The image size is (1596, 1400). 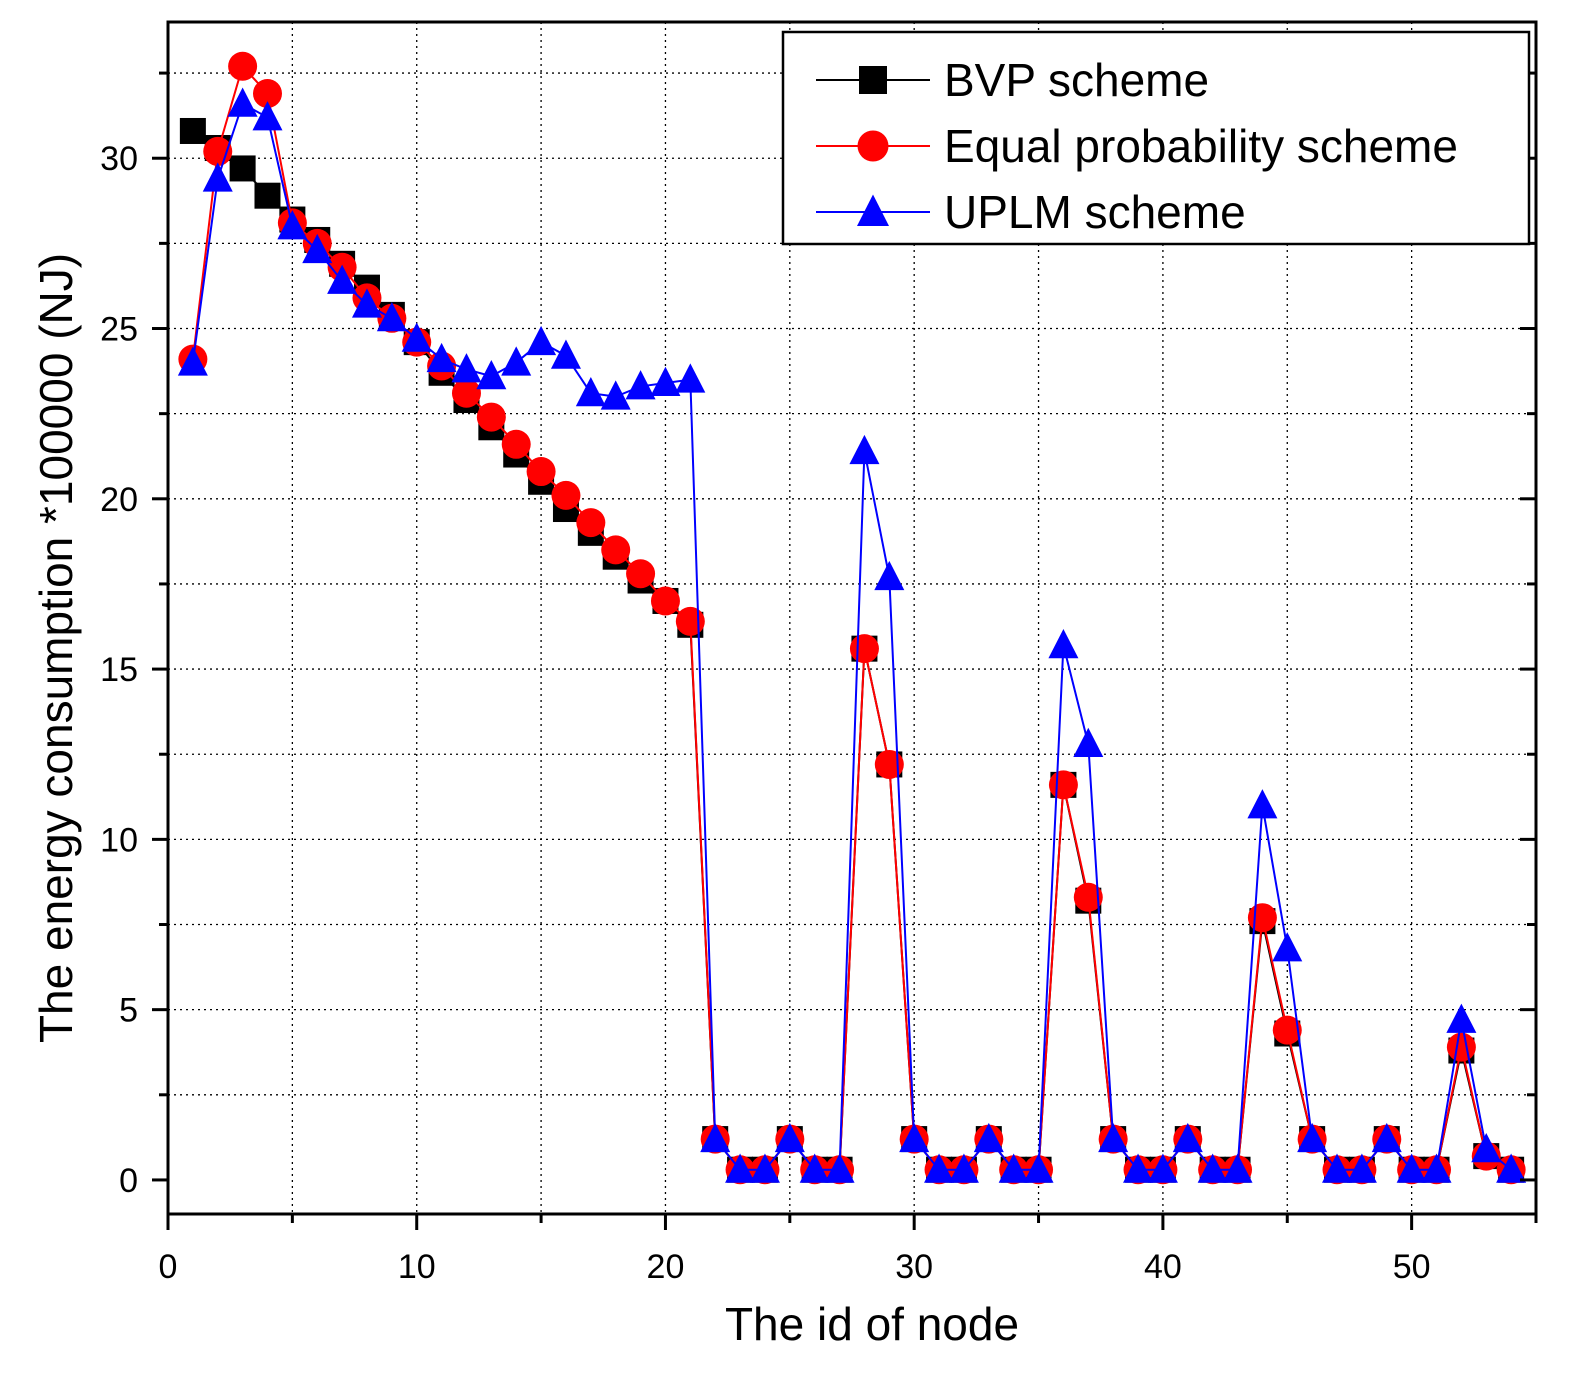 I want to click on y-tick-label: 5, so click(x=128, y=1011).